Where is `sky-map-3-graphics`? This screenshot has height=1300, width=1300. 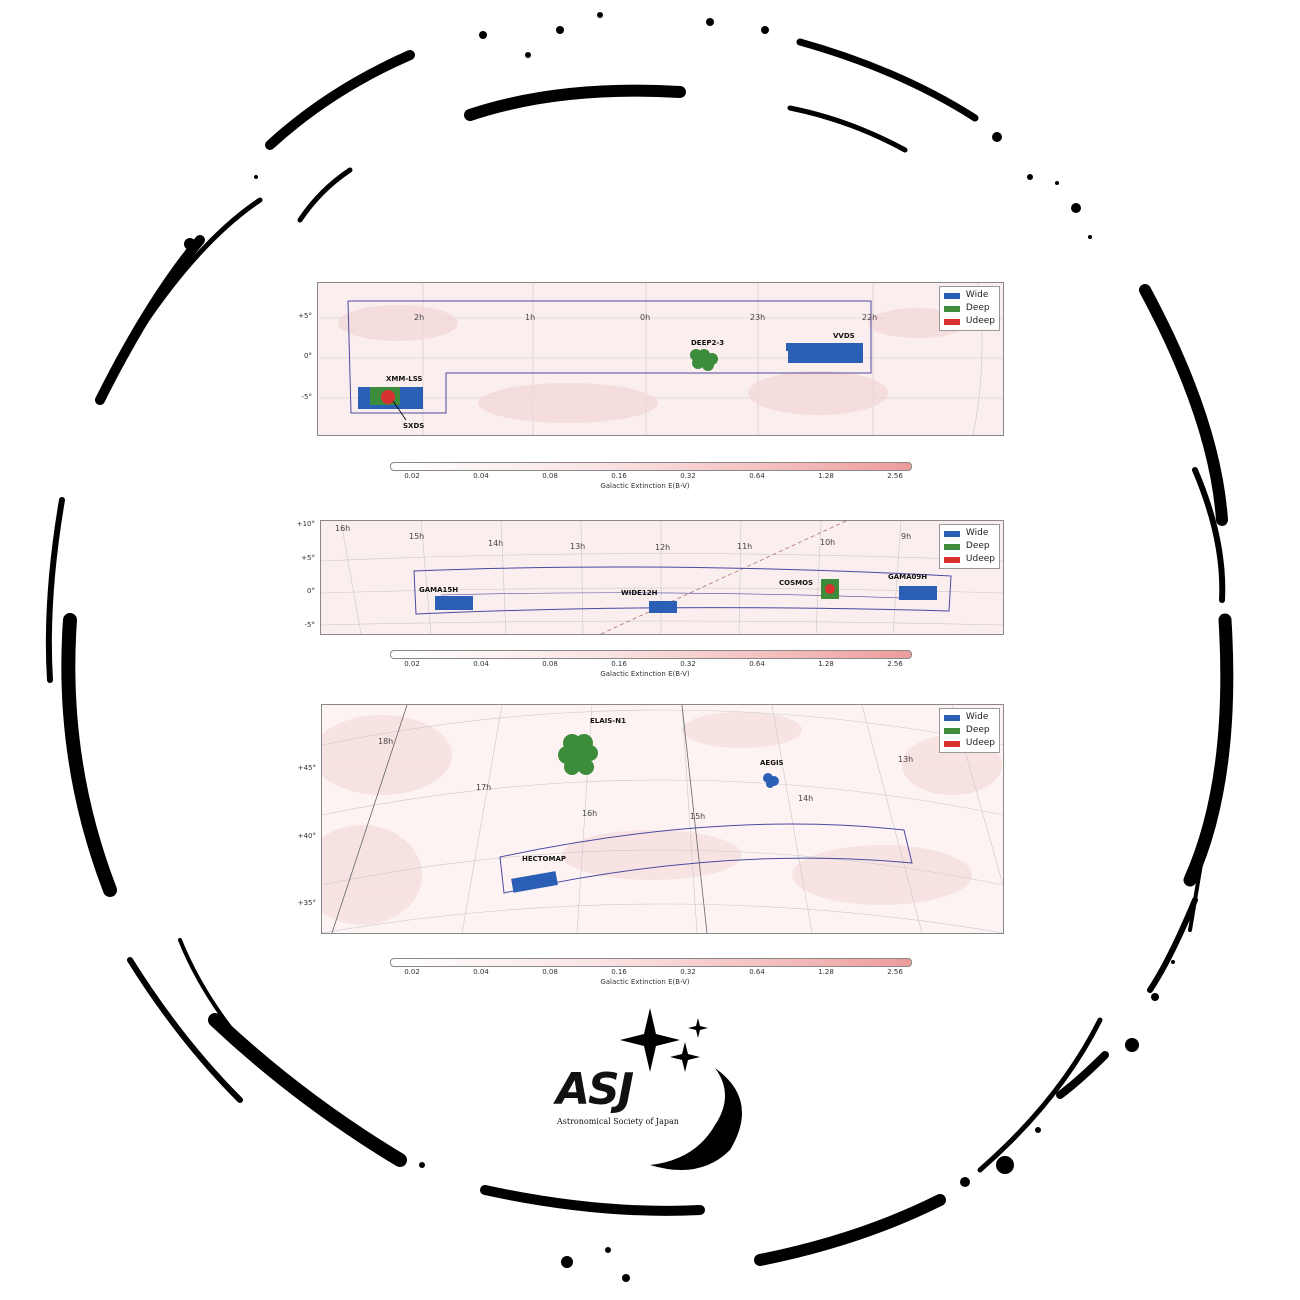 sky-map-3-graphics is located at coordinates (662, 819).